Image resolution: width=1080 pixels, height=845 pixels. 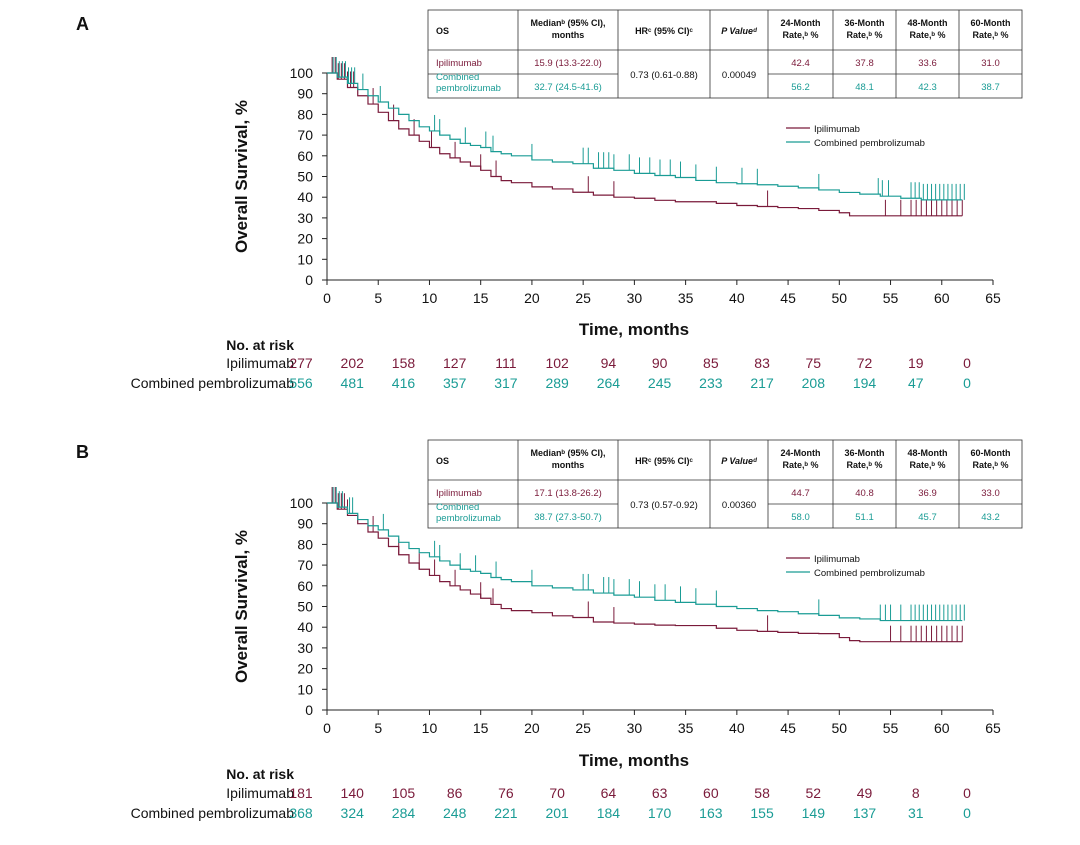 I want to click on at-risk-value: 481, so click(x=353, y=383).